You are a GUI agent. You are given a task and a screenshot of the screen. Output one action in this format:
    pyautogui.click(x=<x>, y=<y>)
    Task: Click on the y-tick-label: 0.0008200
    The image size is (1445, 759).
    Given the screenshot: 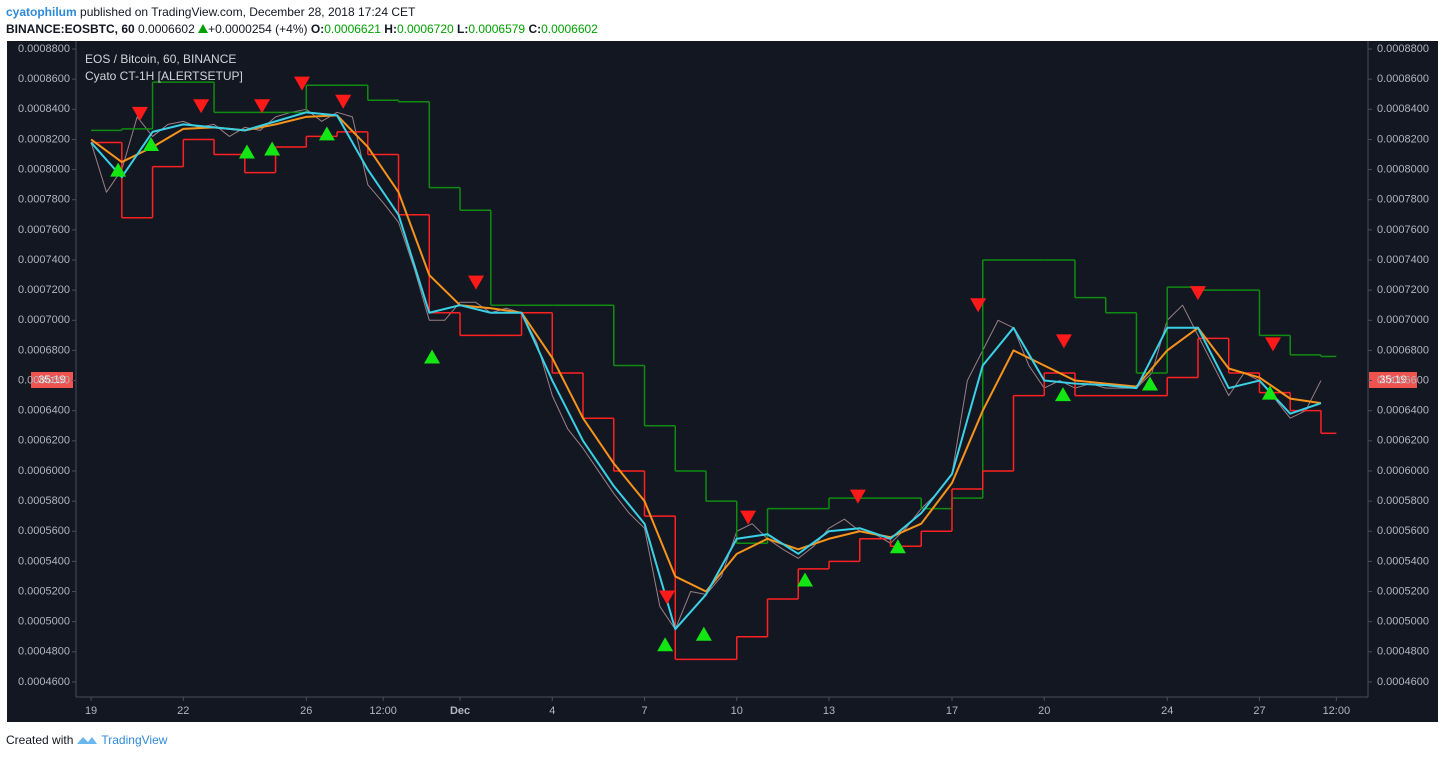 What is the action you would take?
    pyautogui.click(x=44, y=139)
    